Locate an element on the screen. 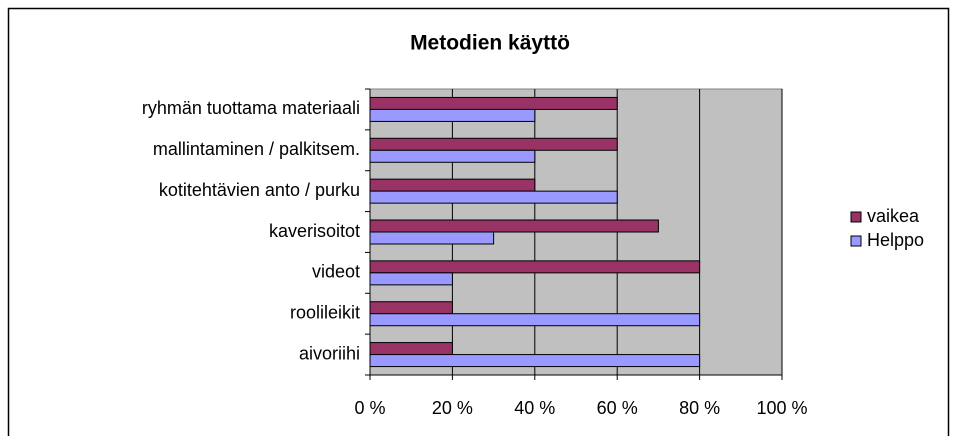 Image resolution: width=954 pixels, height=436 pixels. y-tick-label: aivoriihi is located at coordinates (329, 353).